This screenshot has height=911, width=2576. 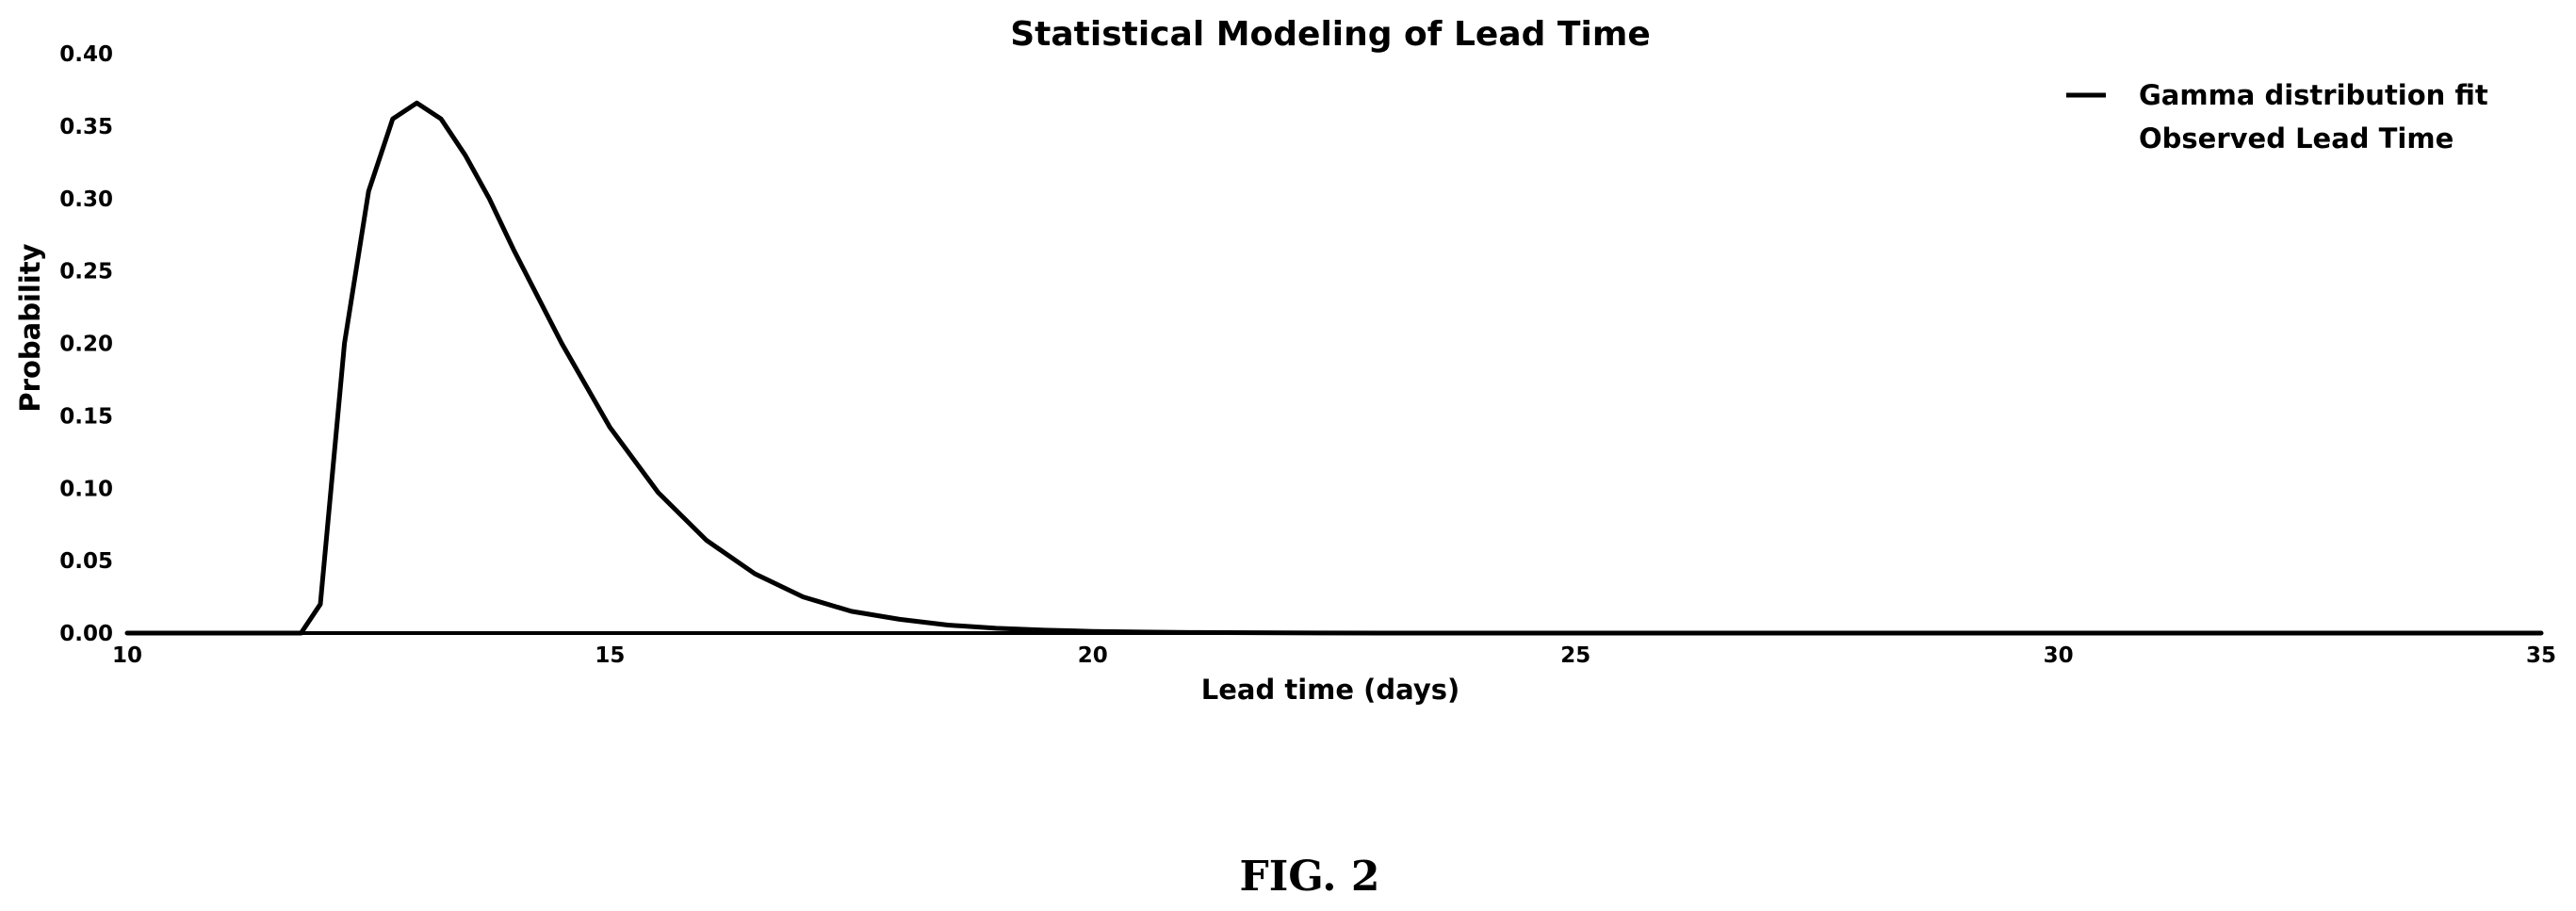 What do you see at coordinates (127, 656) in the screenshot?
I see `x-tick-label: 10` at bounding box center [127, 656].